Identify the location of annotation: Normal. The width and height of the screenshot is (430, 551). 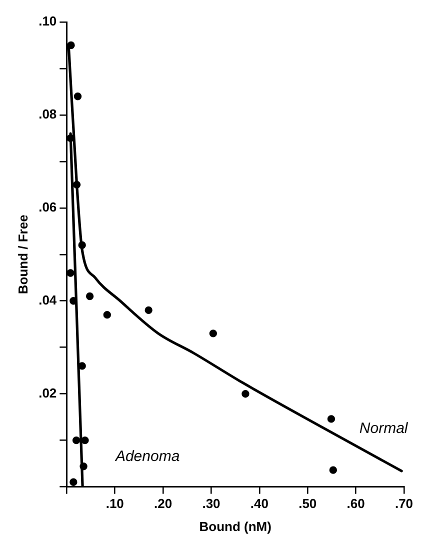
(383, 429).